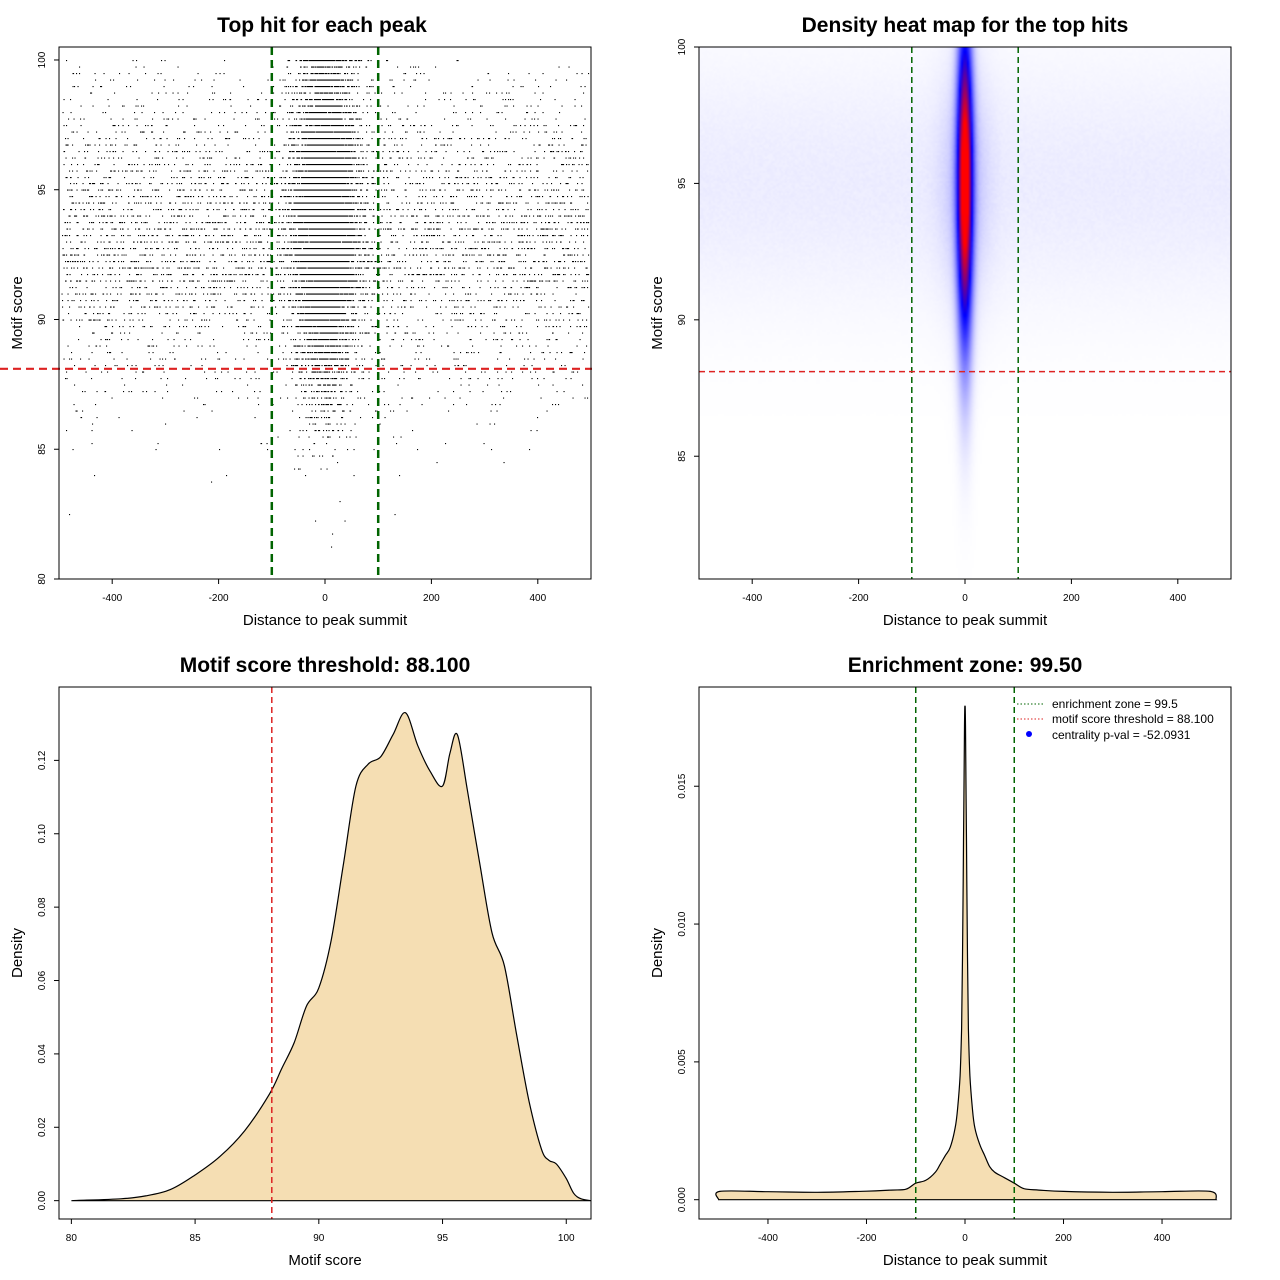  Describe the element at coordinates (42, 1054) in the screenshot. I see `y-tick-label: 0.04` at that location.